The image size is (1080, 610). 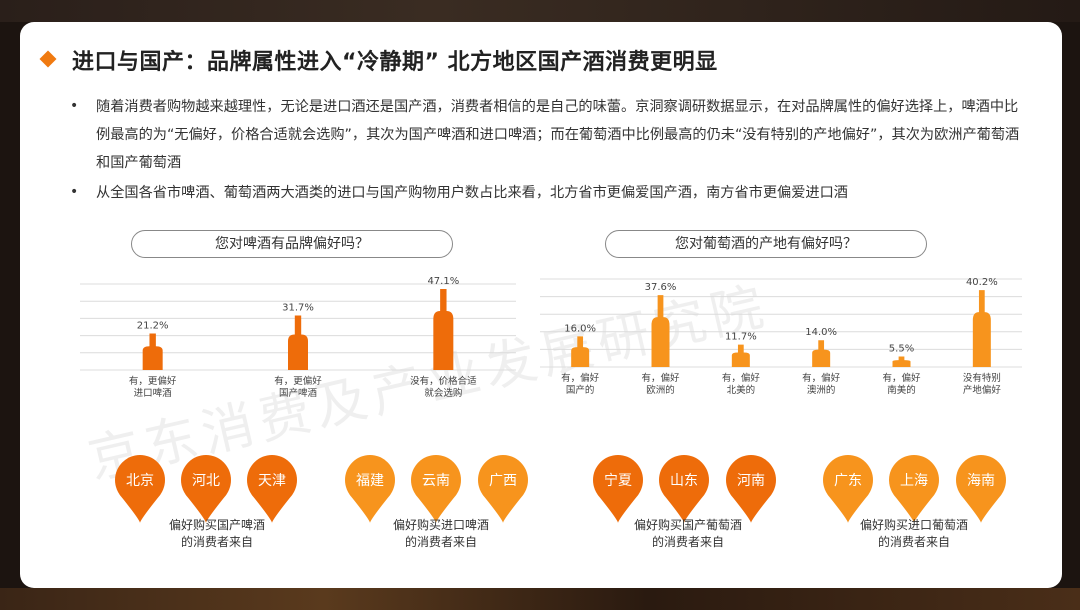 I want to click on pin-group-caption: 偏好购买进口啤酒, so click(x=441, y=524).